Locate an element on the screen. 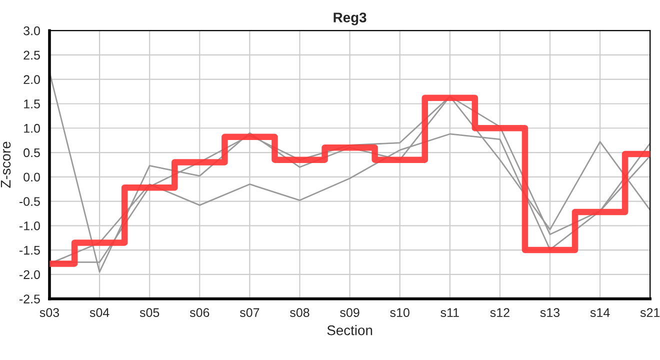 The image size is (660, 360). x-tick-label: s05 is located at coordinates (150, 313).